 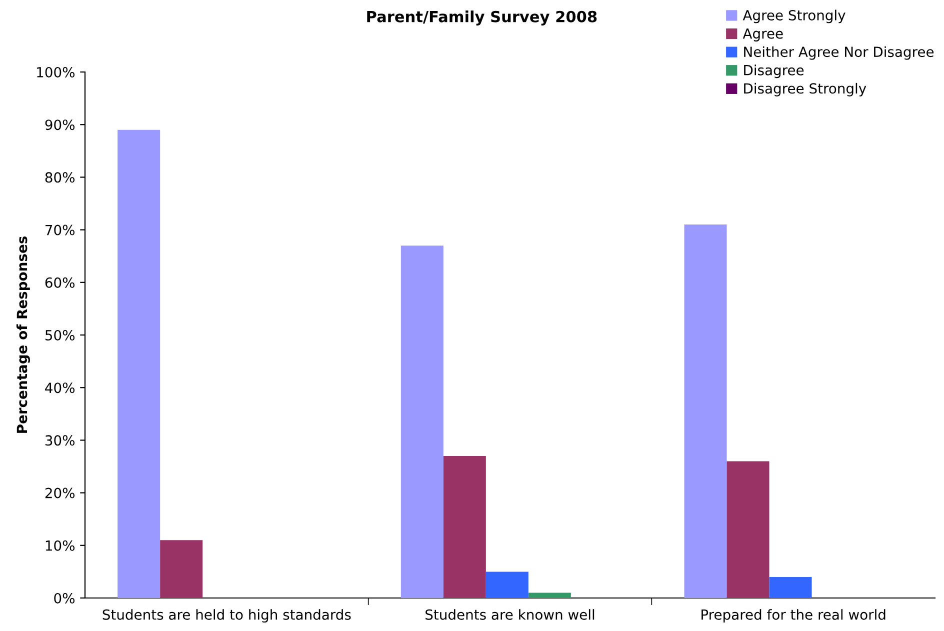 What do you see at coordinates (805, 89) in the screenshot?
I see `legend-label: Disagree Strongly` at bounding box center [805, 89].